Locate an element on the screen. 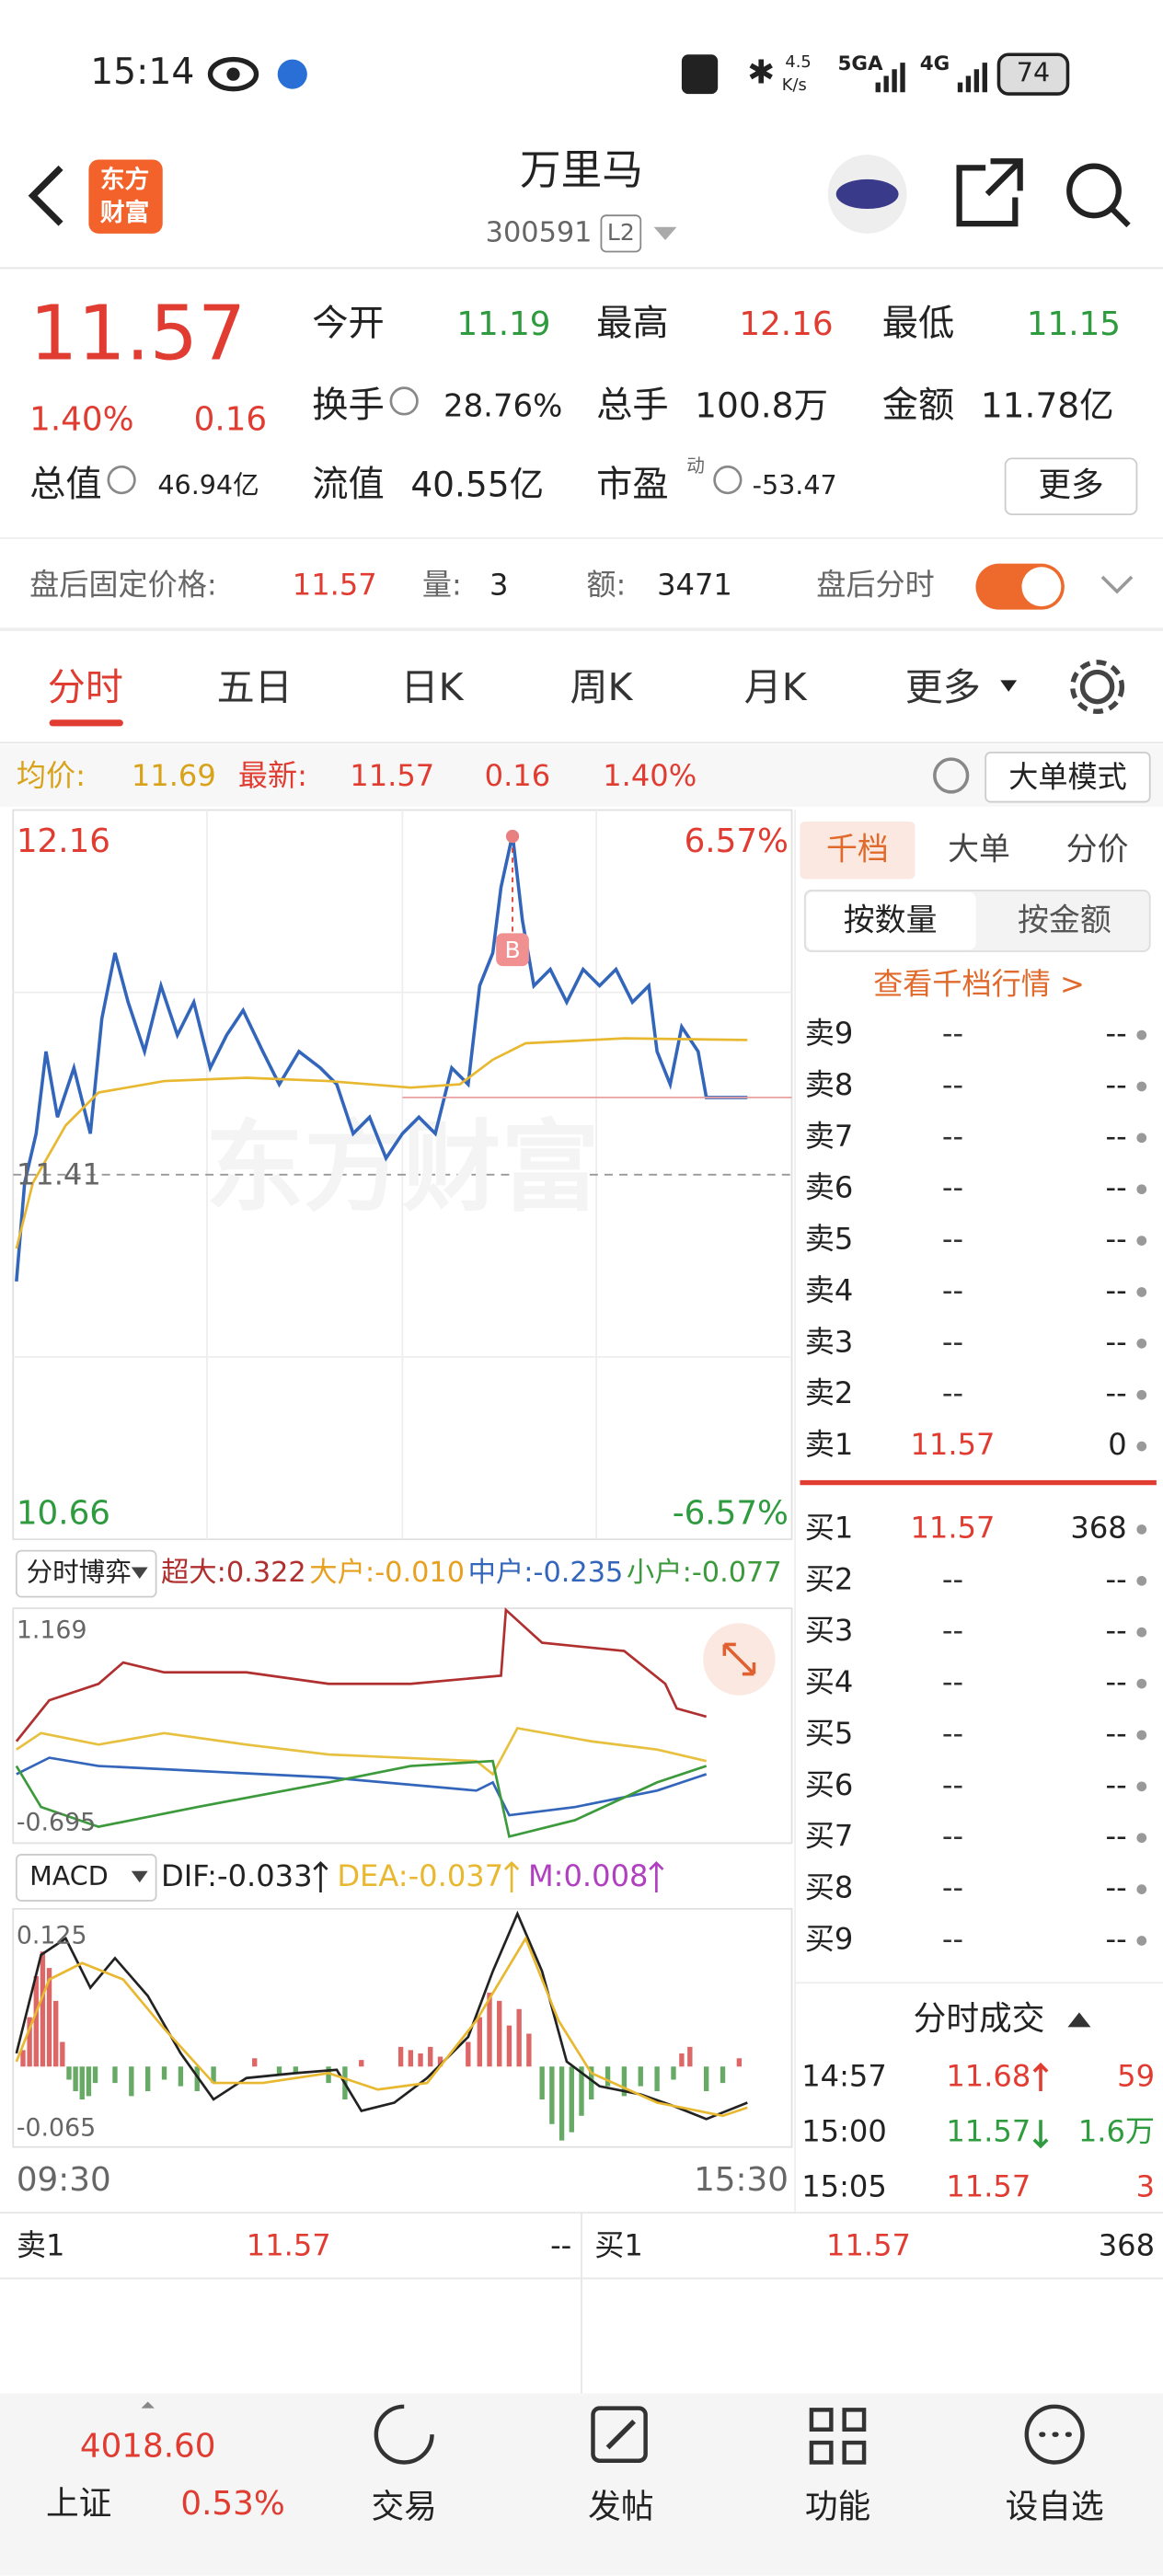 The image size is (1163, 2576). book-price: 11.57 is located at coordinates (952, 1444).